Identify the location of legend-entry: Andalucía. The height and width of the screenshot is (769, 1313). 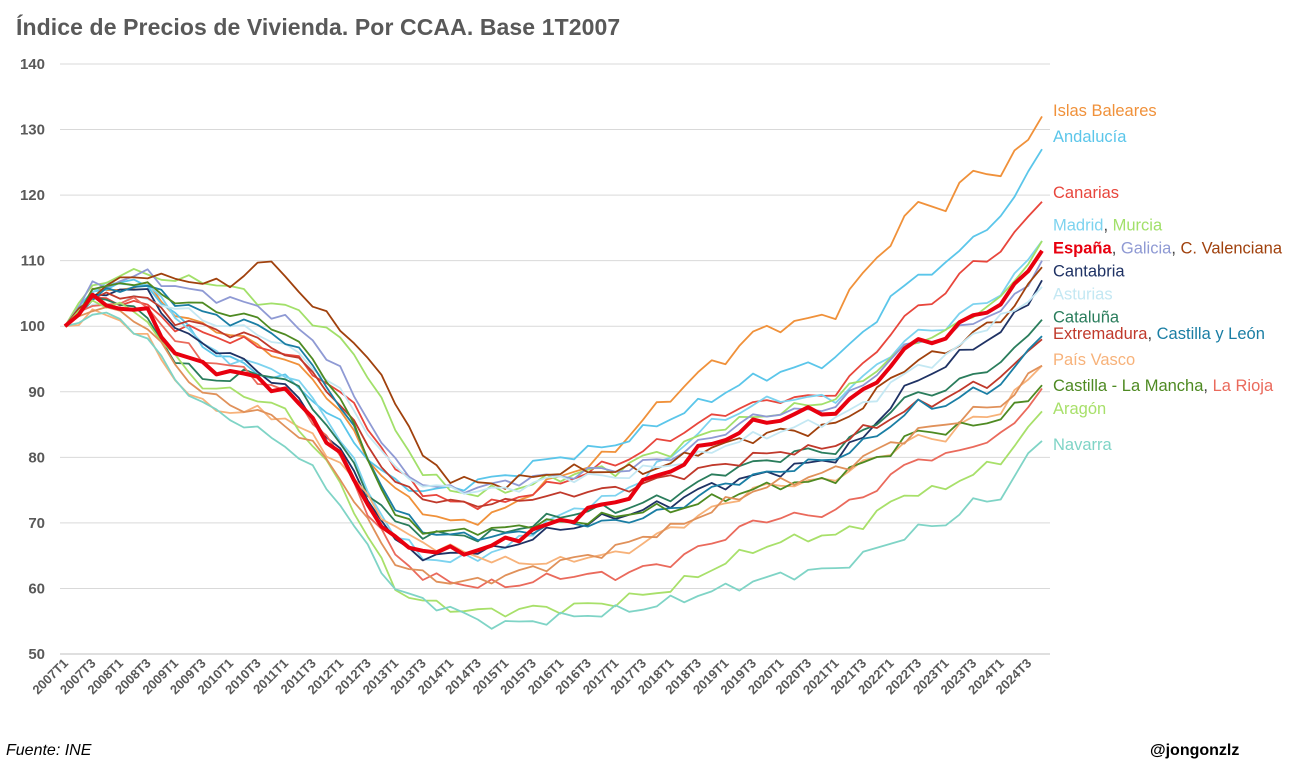
(1090, 137).